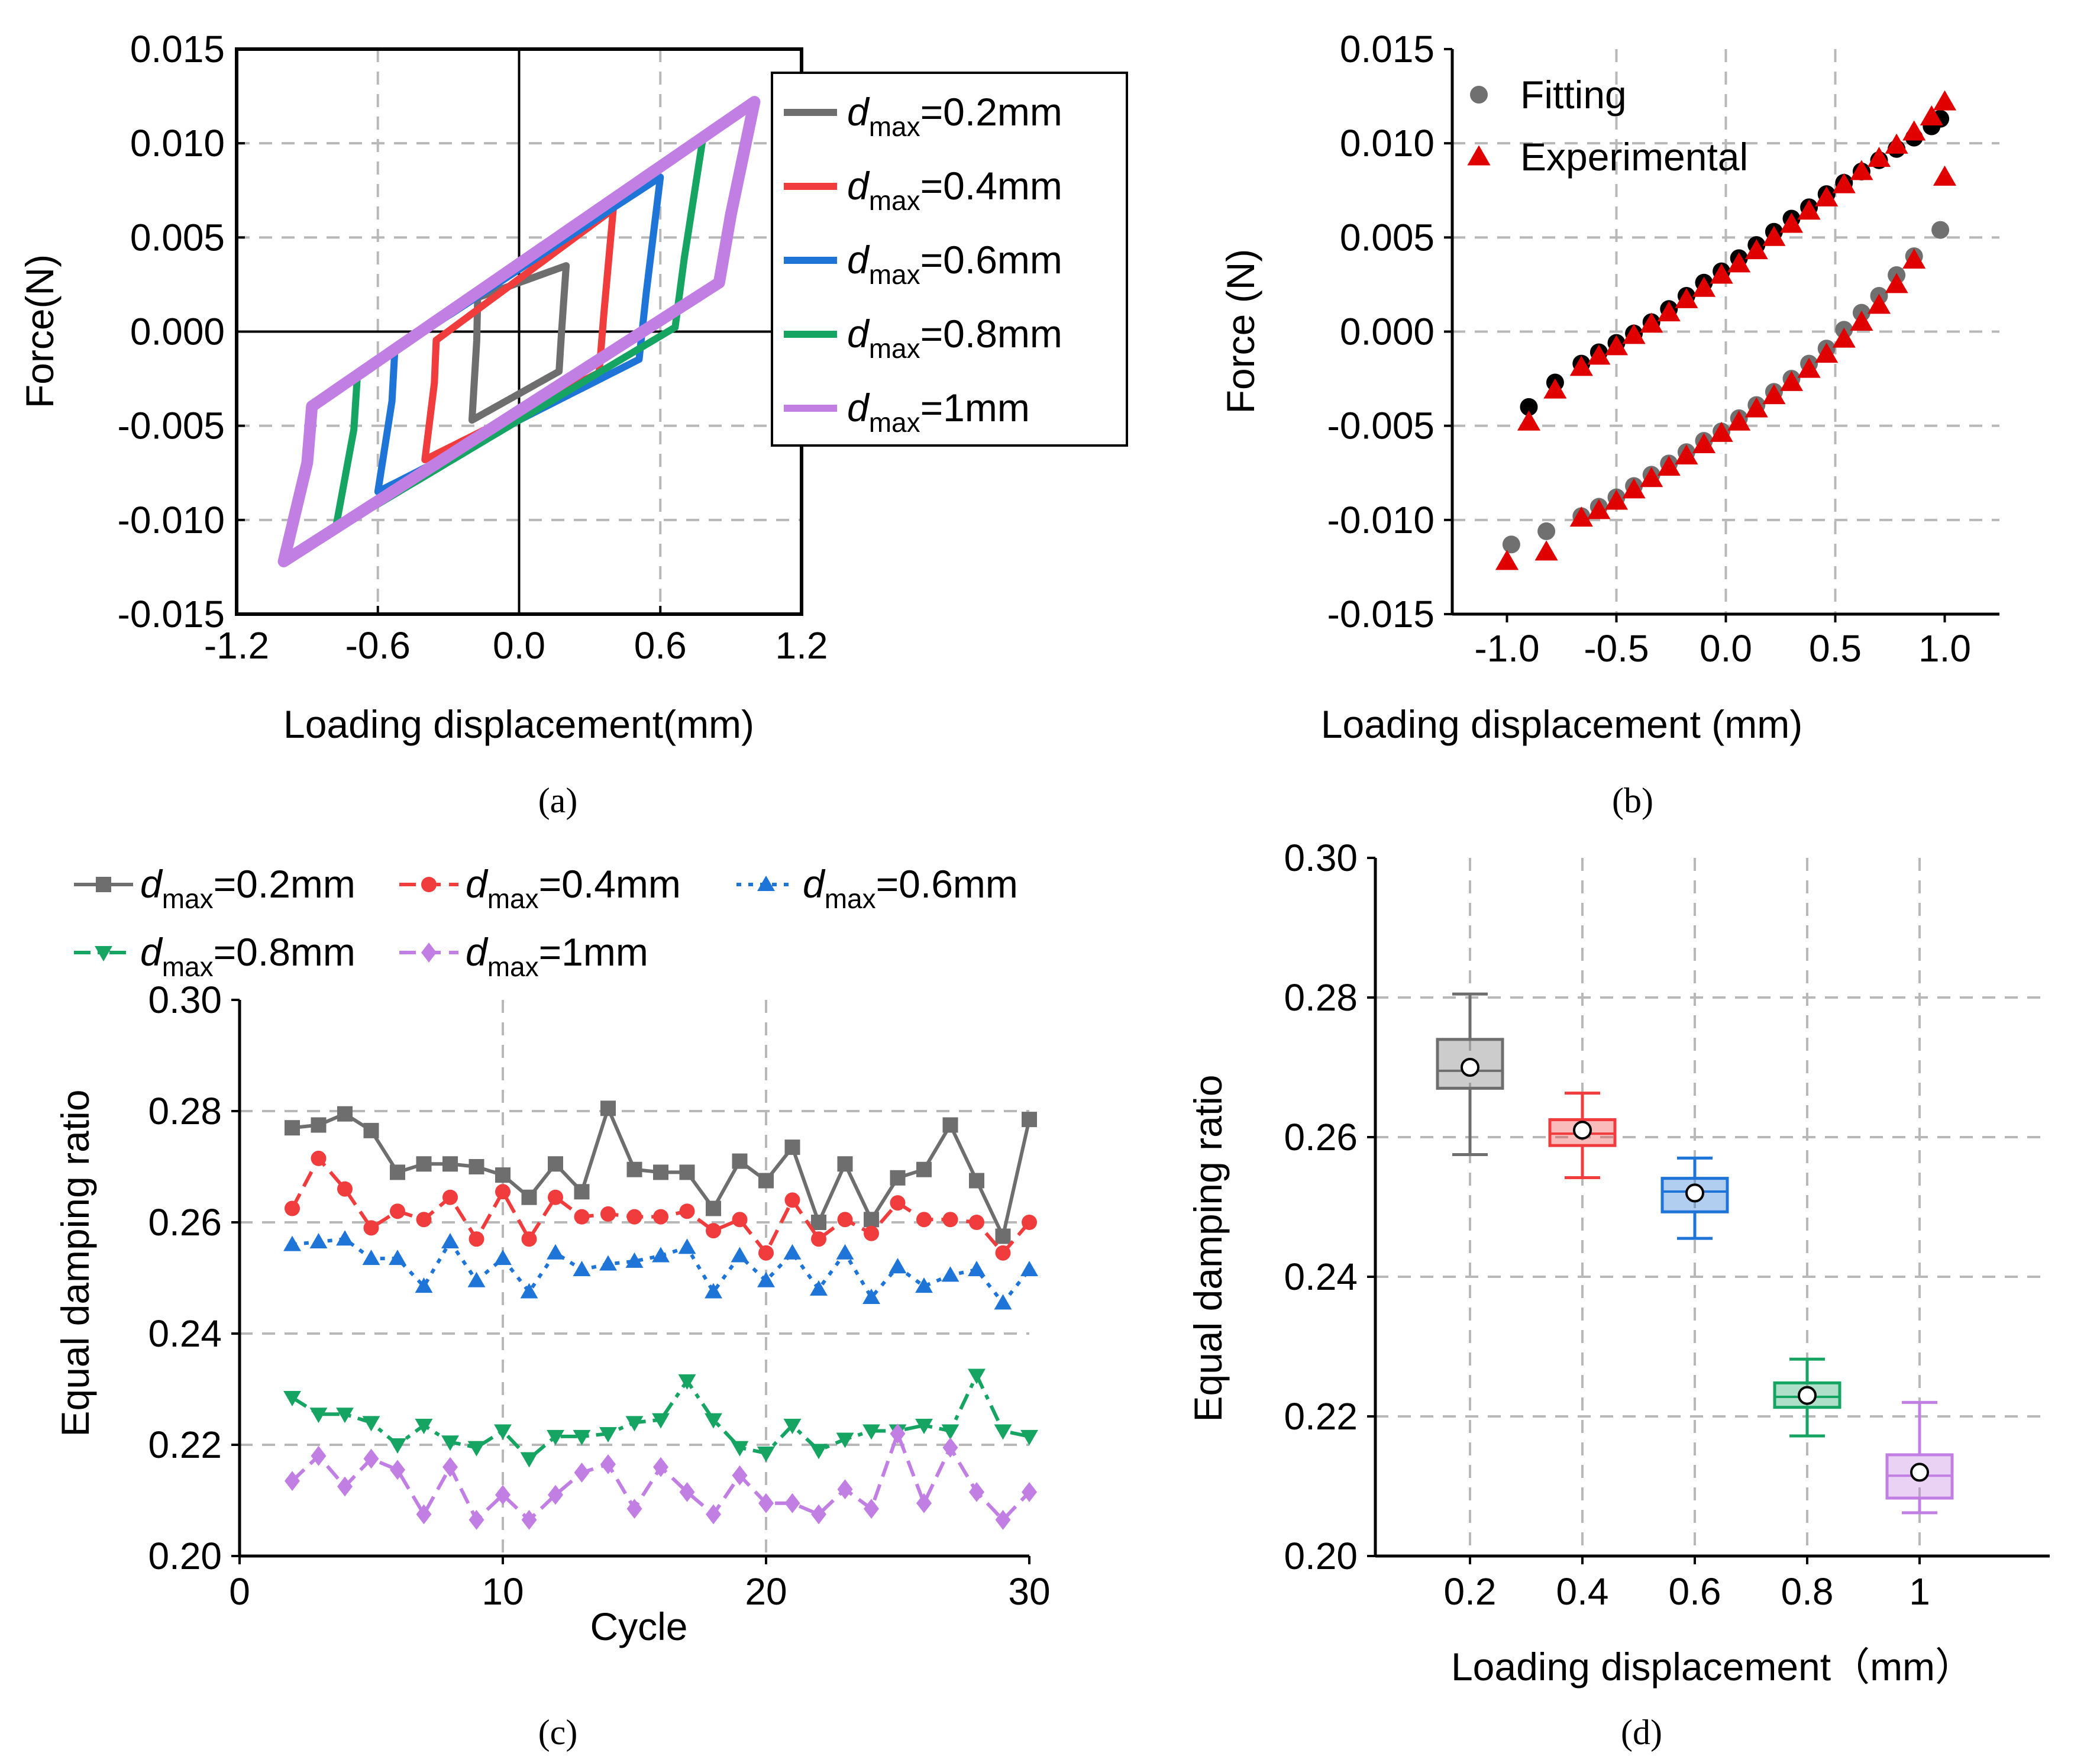  Describe the element at coordinates (660, 1315) in the screenshot. I see `panel-c-series` at that location.